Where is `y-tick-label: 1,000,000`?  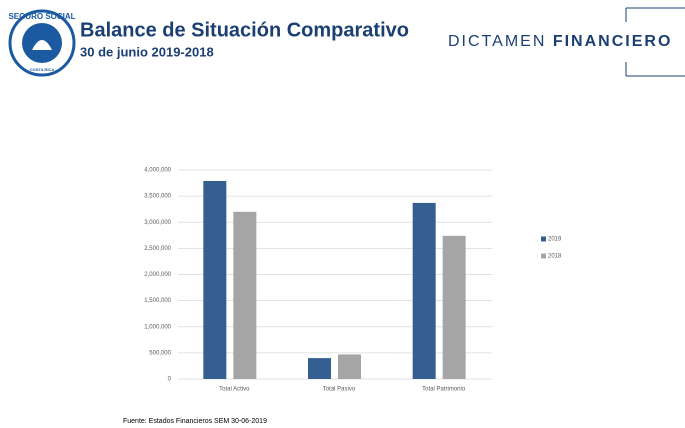 y-tick-label: 1,000,000 is located at coordinates (157, 327).